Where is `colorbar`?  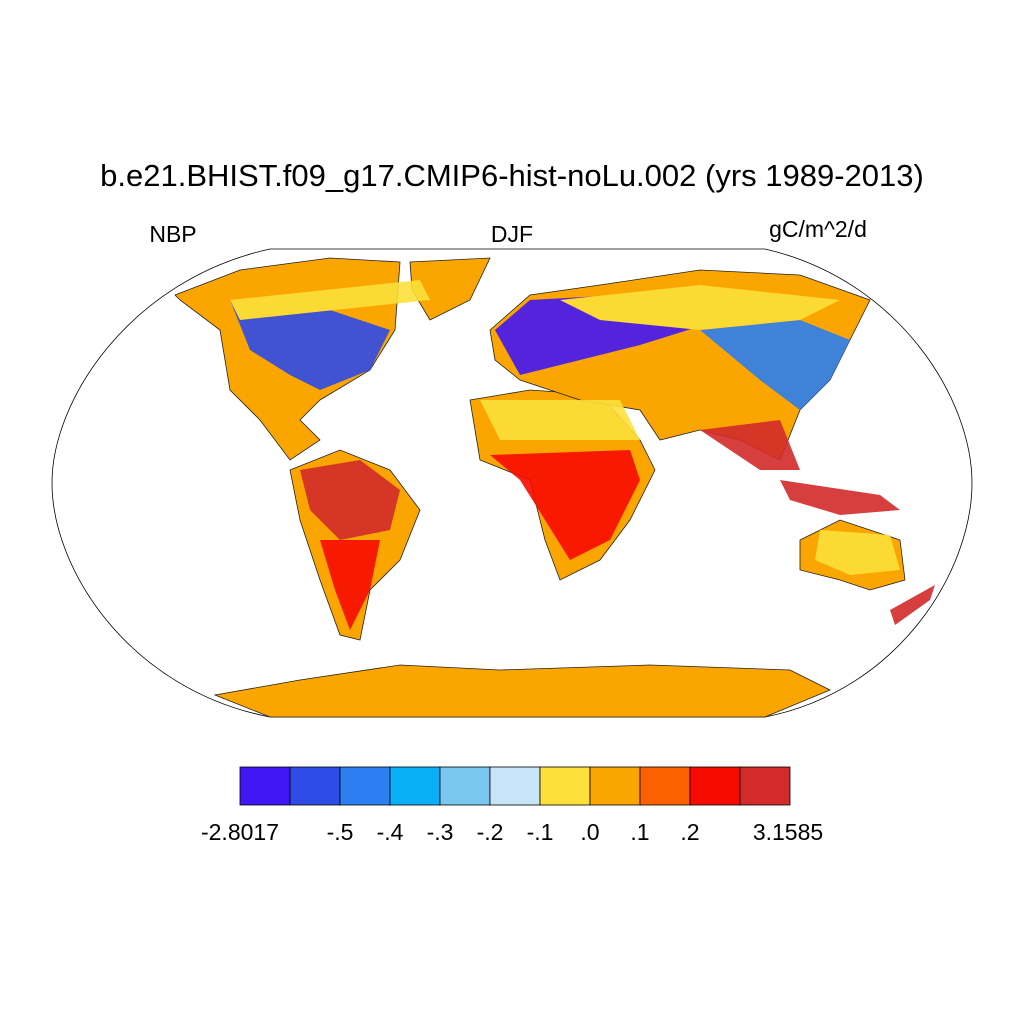 colorbar is located at coordinates (515, 786).